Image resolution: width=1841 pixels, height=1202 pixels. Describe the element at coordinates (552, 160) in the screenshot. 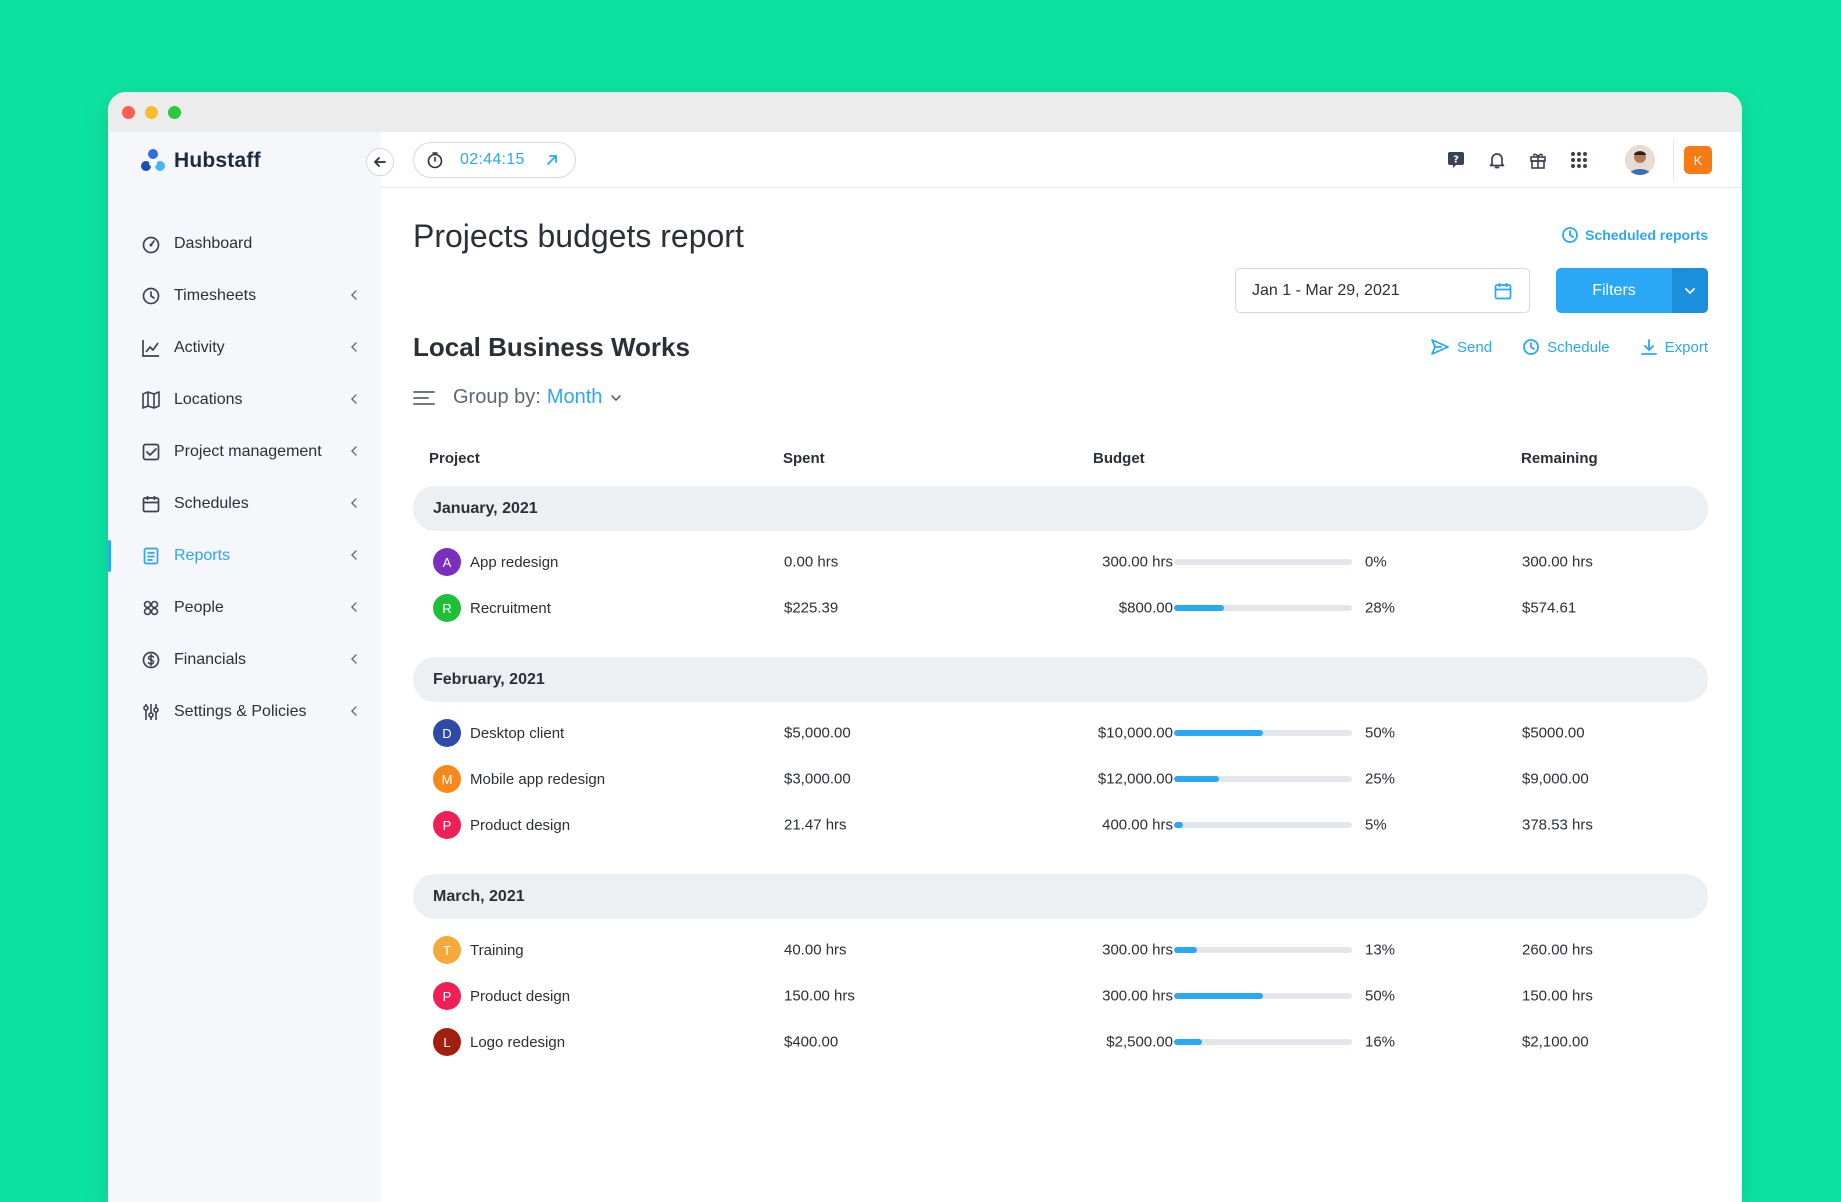

I see `open-timer-arrow-icon` at that location.